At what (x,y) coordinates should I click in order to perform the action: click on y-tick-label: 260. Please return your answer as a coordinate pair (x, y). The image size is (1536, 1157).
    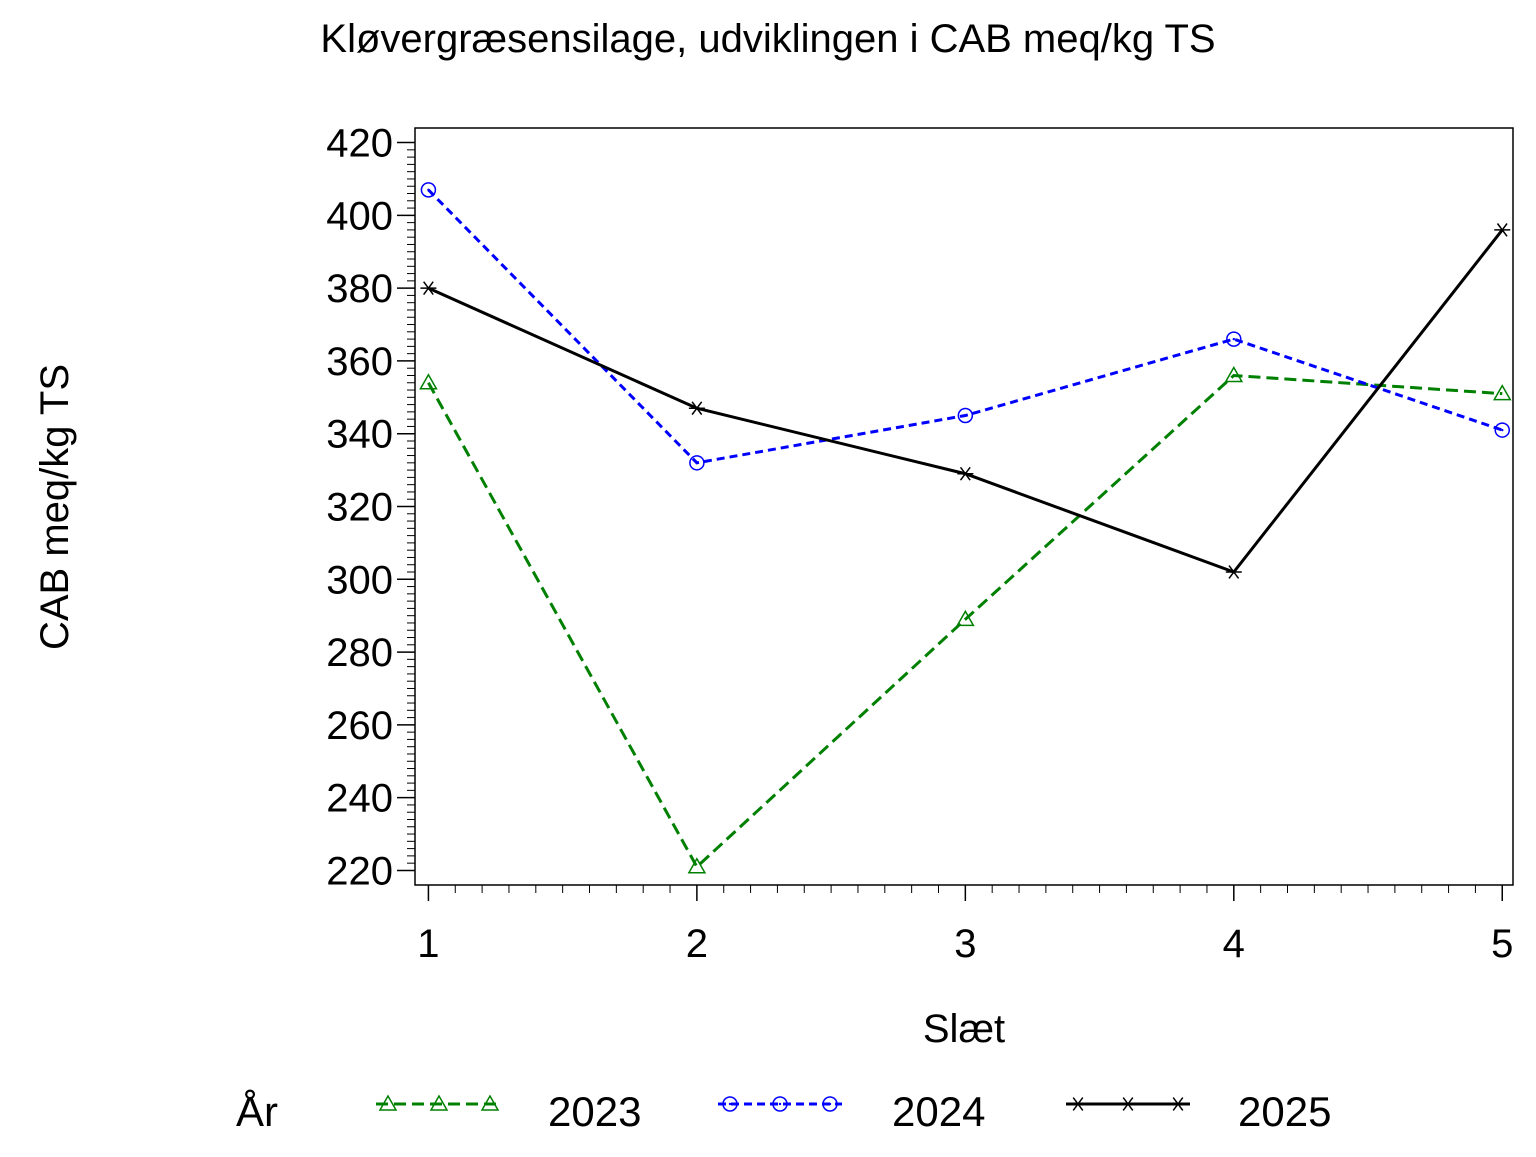
    Looking at the image, I should click on (359, 726).